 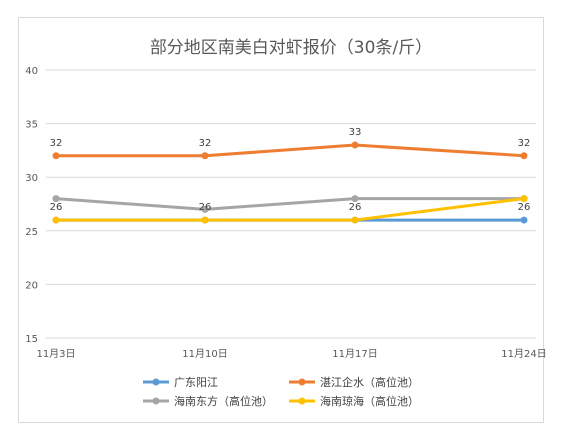 What do you see at coordinates (31, 178) in the screenshot?
I see `y-tick-label: 30` at bounding box center [31, 178].